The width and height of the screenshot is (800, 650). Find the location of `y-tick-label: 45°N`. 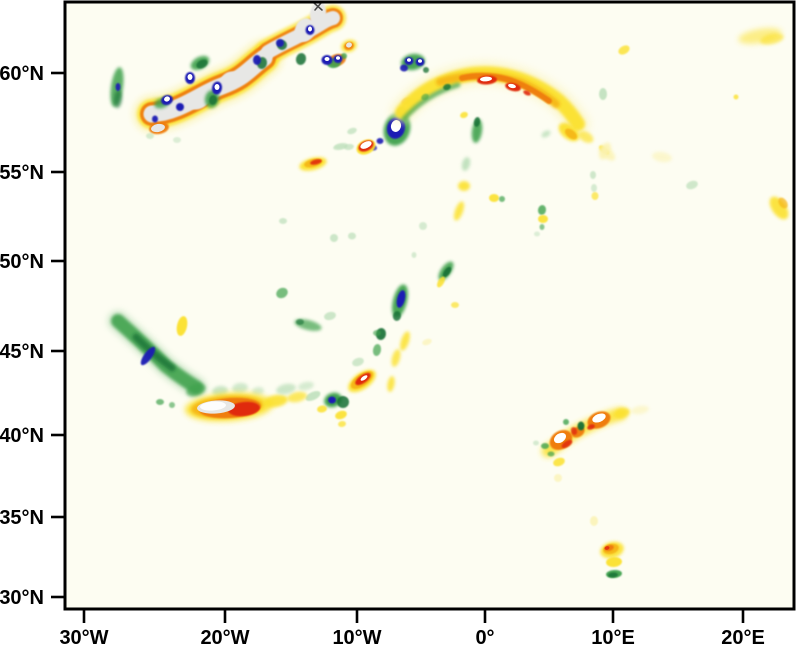

y-tick-label: 45°N is located at coordinates (22, 352).